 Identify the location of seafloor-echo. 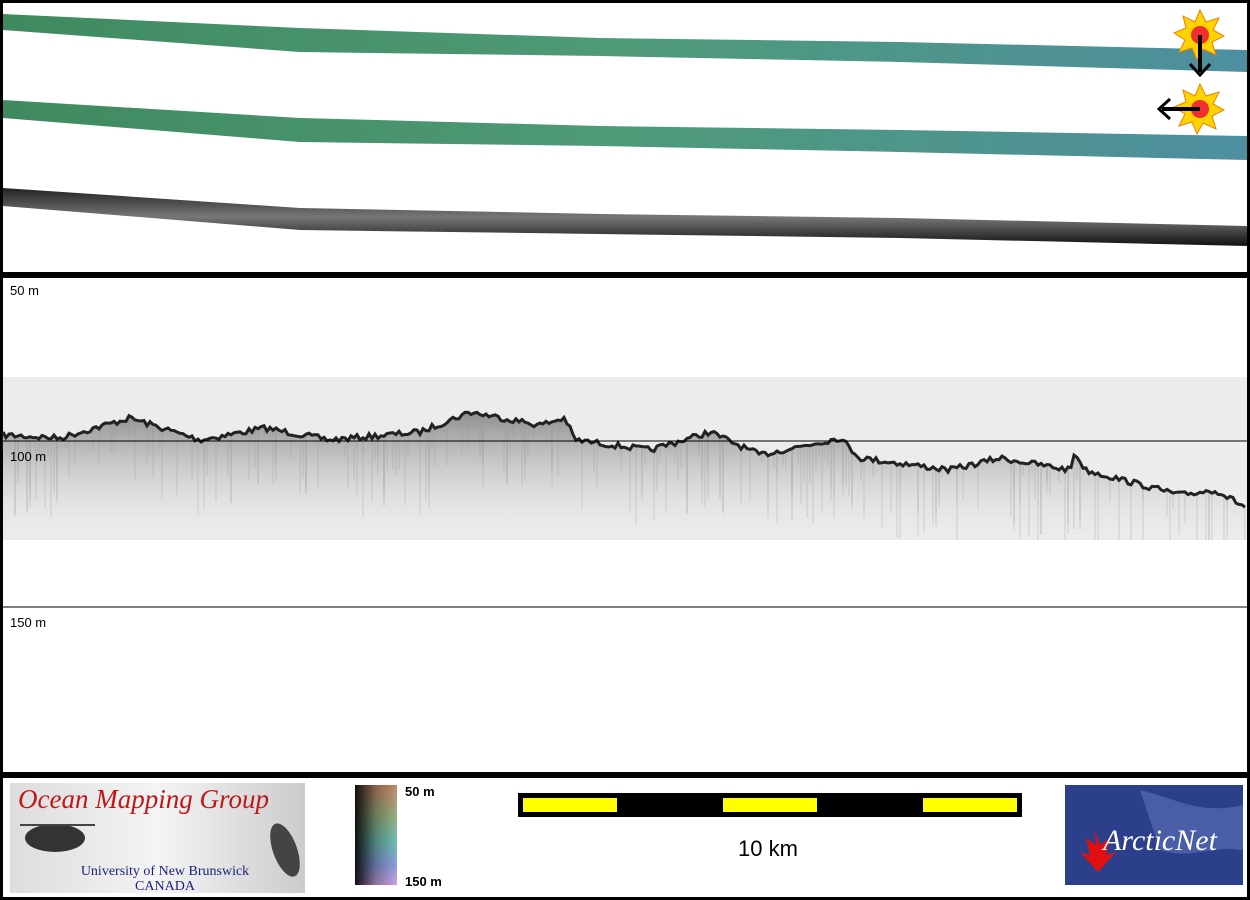
(623, 459).